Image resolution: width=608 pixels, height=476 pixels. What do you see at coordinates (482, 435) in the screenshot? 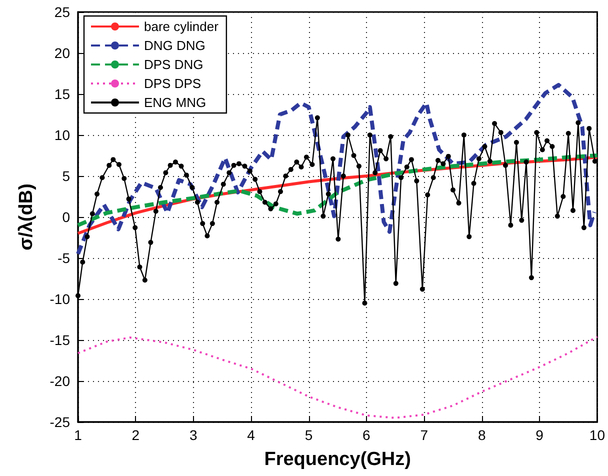
I see `x-tick-label: 8` at bounding box center [482, 435].